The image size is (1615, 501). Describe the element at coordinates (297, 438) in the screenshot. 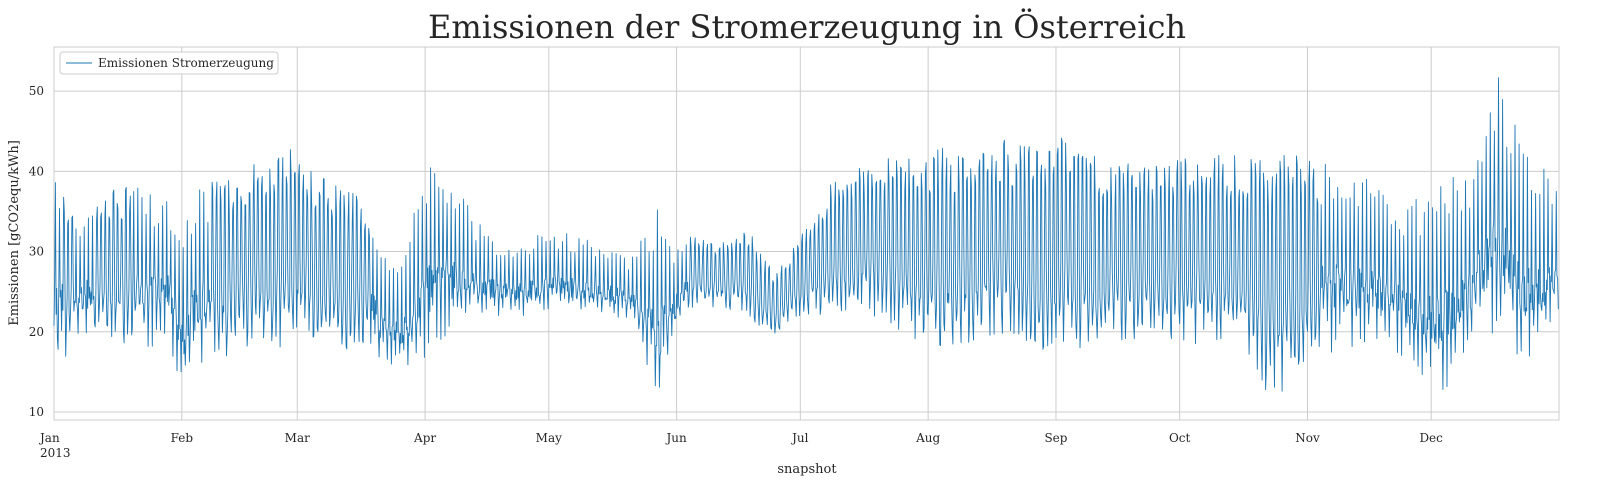

I see `x-tick-label: Mar` at that location.